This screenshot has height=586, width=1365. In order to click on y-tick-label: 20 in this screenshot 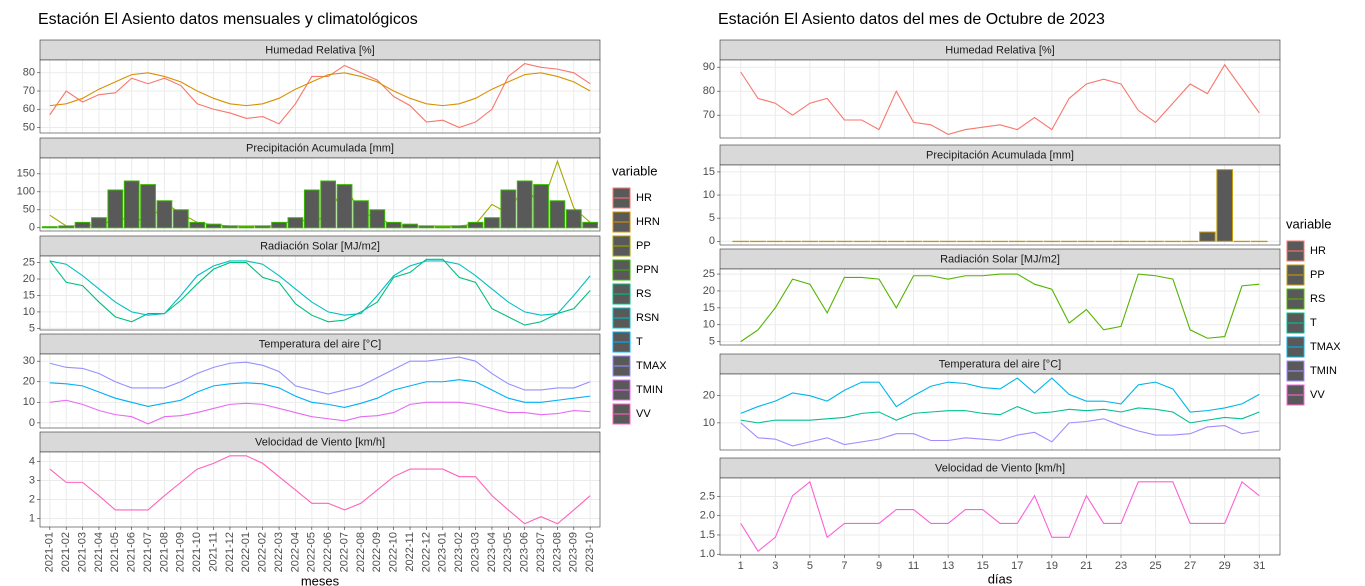, I will do `click(29, 279)`.